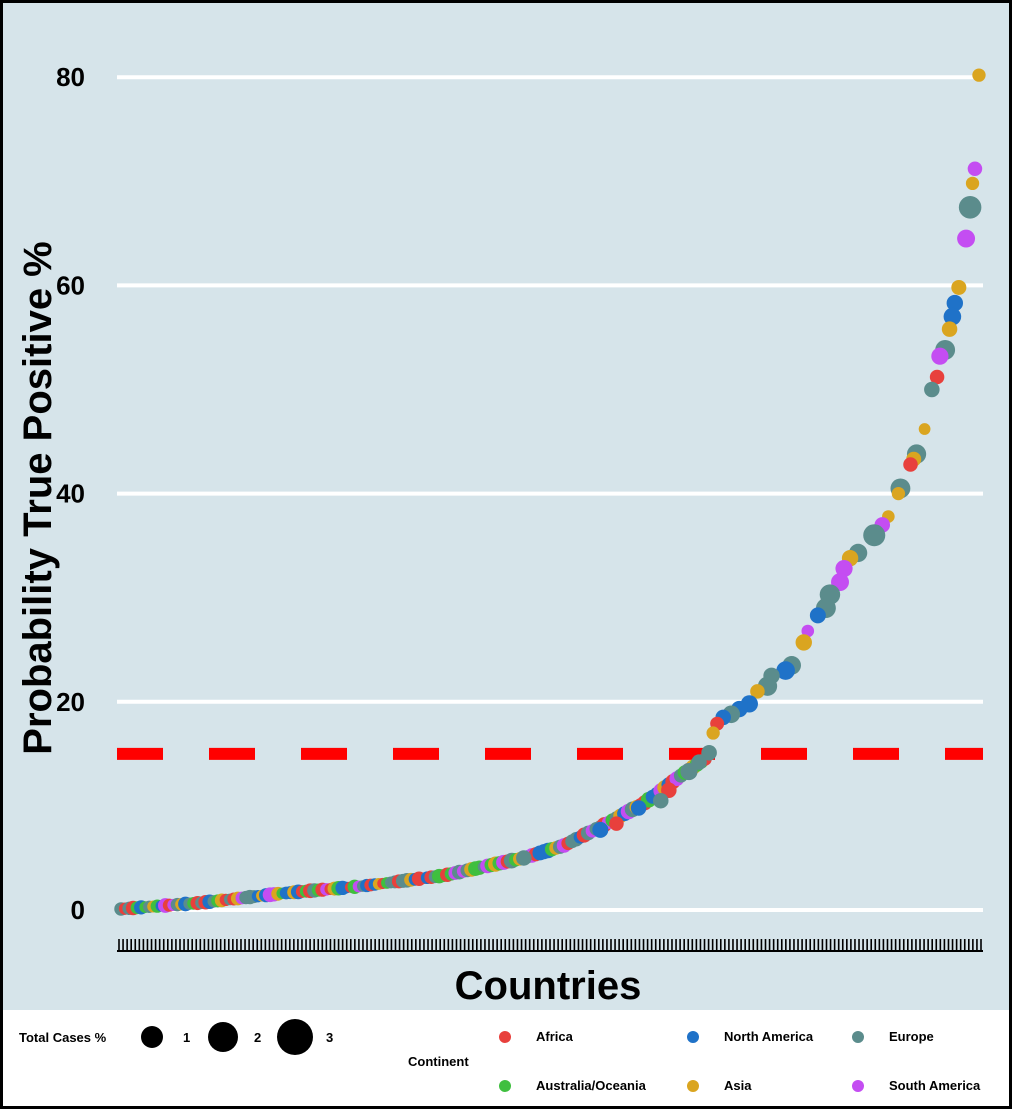 This screenshot has width=1012, height=1109. I want to click on x-axis-title: Countries, so click(548, 986).